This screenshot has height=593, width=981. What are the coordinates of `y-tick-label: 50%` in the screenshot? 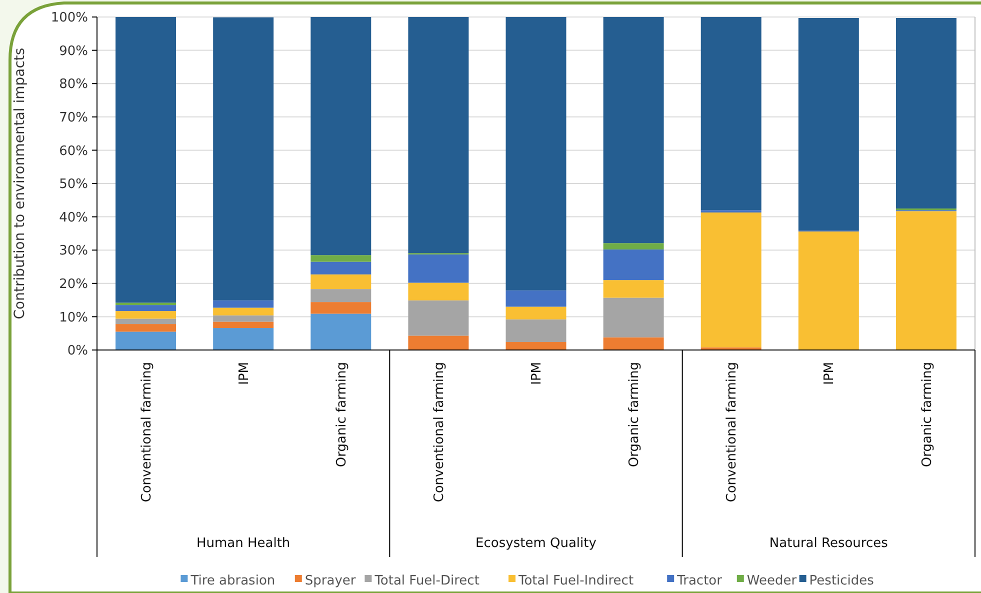 It's located at (73, 184).